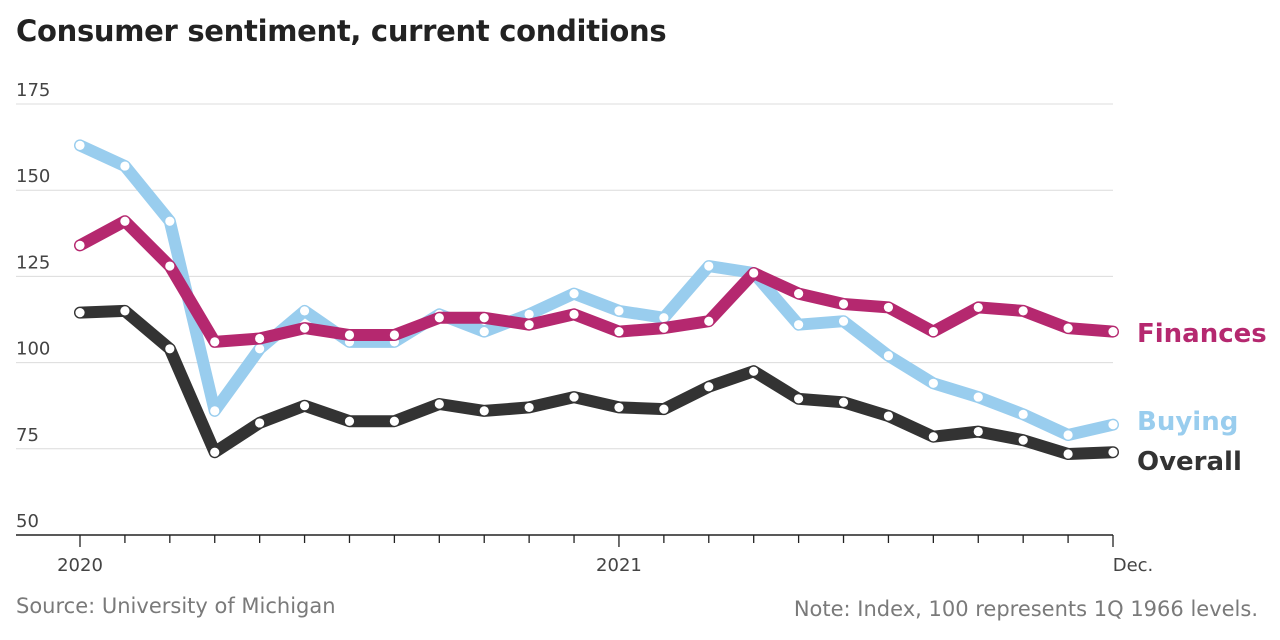  I want to click on y-axis-ticks: 50 75 100 125 150 175, so click(33, 306).